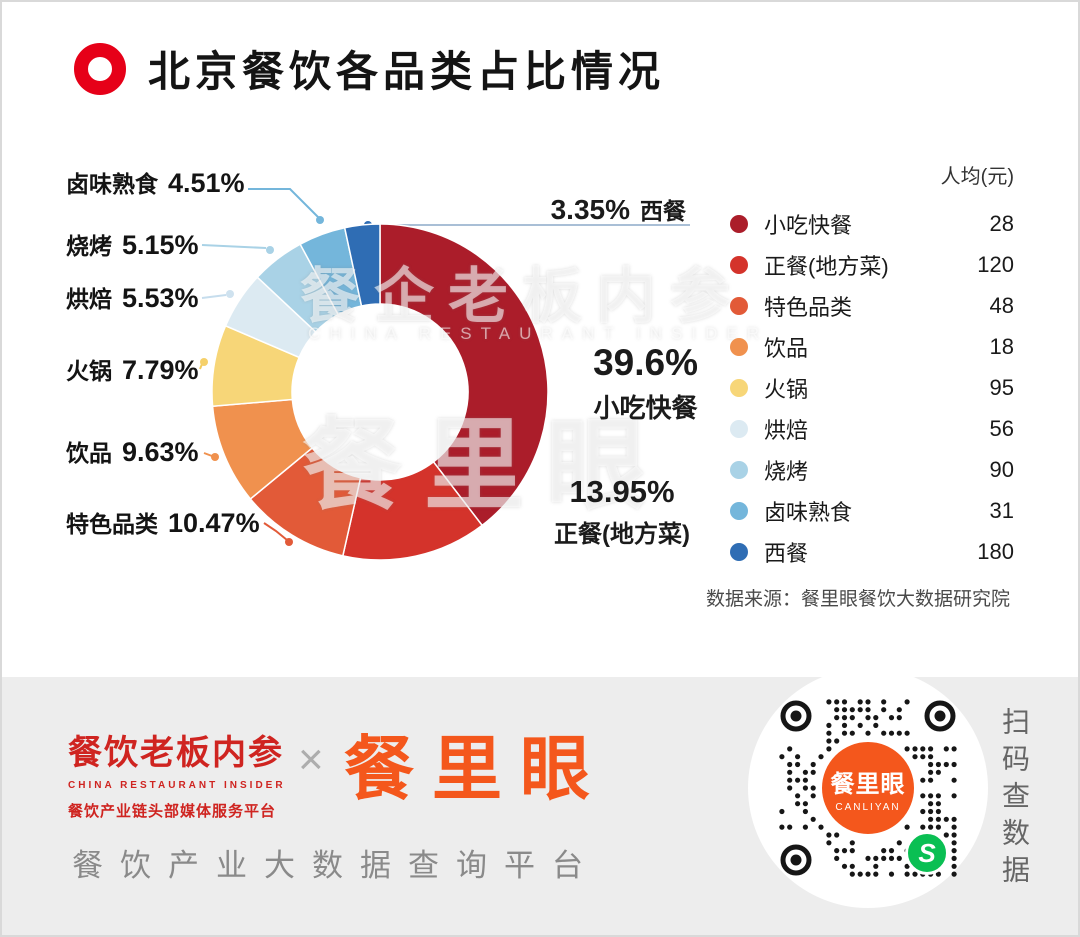  I want to click on legend-row: 正餐(地方菜) 120, so click(872, 264).